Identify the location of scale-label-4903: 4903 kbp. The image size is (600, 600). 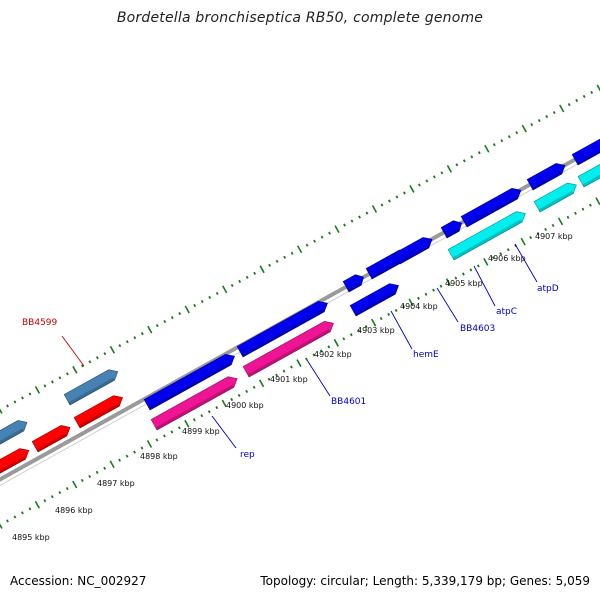
(376, 330).